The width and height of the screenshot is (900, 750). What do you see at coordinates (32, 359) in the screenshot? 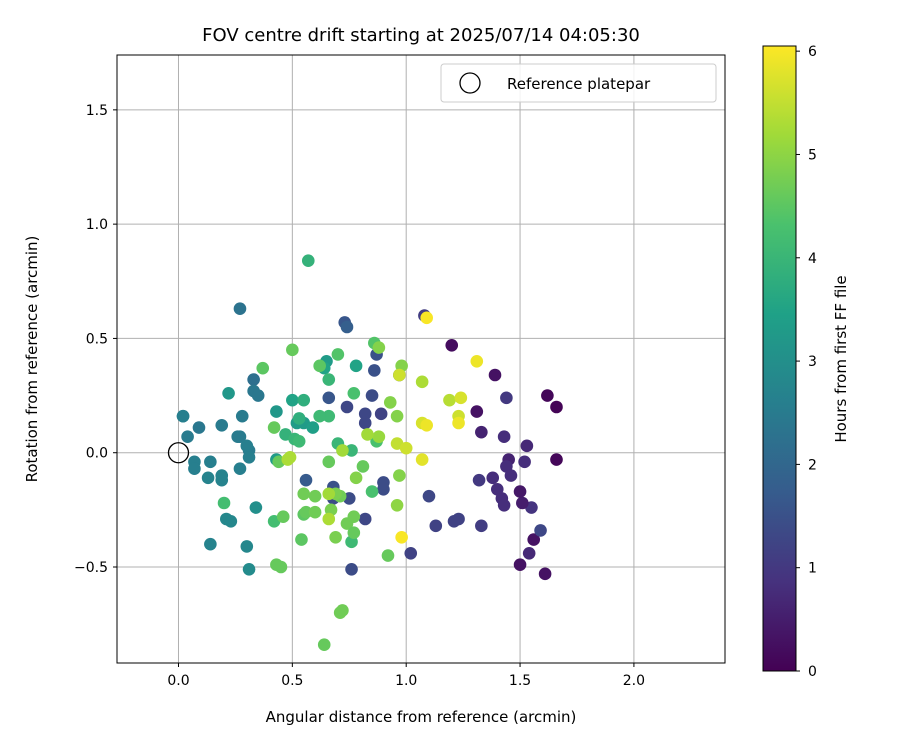
I see `y-axis-label: Rotation from reference (arcmin)` at bounding box center [32, 359].